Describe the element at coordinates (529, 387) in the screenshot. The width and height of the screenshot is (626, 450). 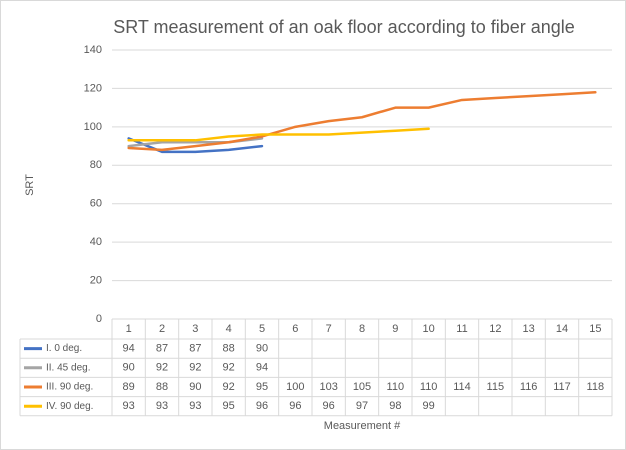
I see `table-value: 116` at that location.